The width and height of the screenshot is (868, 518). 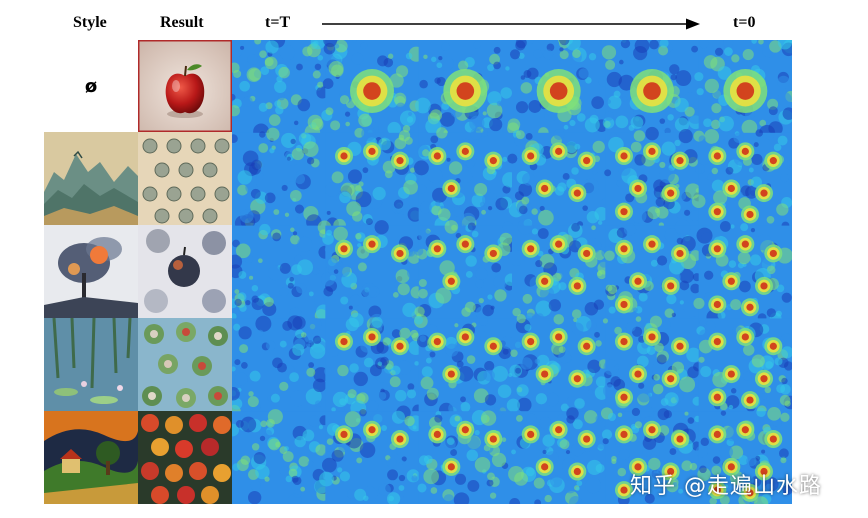 I want to click on time-arrow, so click(x=511, y=24).